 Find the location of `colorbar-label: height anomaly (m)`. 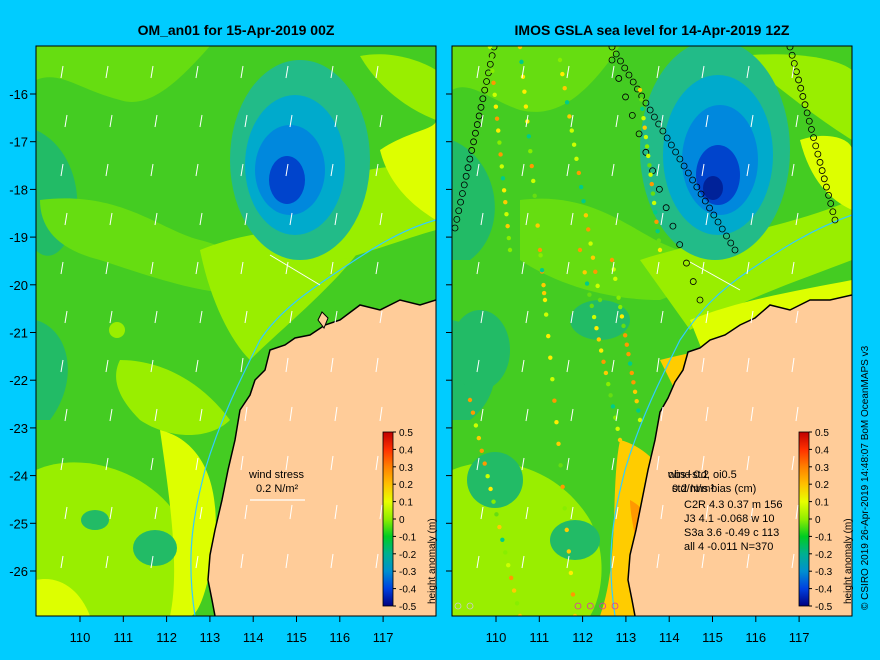

colorbar-label: height anomaly (m) is located at coordinates (848, 561).